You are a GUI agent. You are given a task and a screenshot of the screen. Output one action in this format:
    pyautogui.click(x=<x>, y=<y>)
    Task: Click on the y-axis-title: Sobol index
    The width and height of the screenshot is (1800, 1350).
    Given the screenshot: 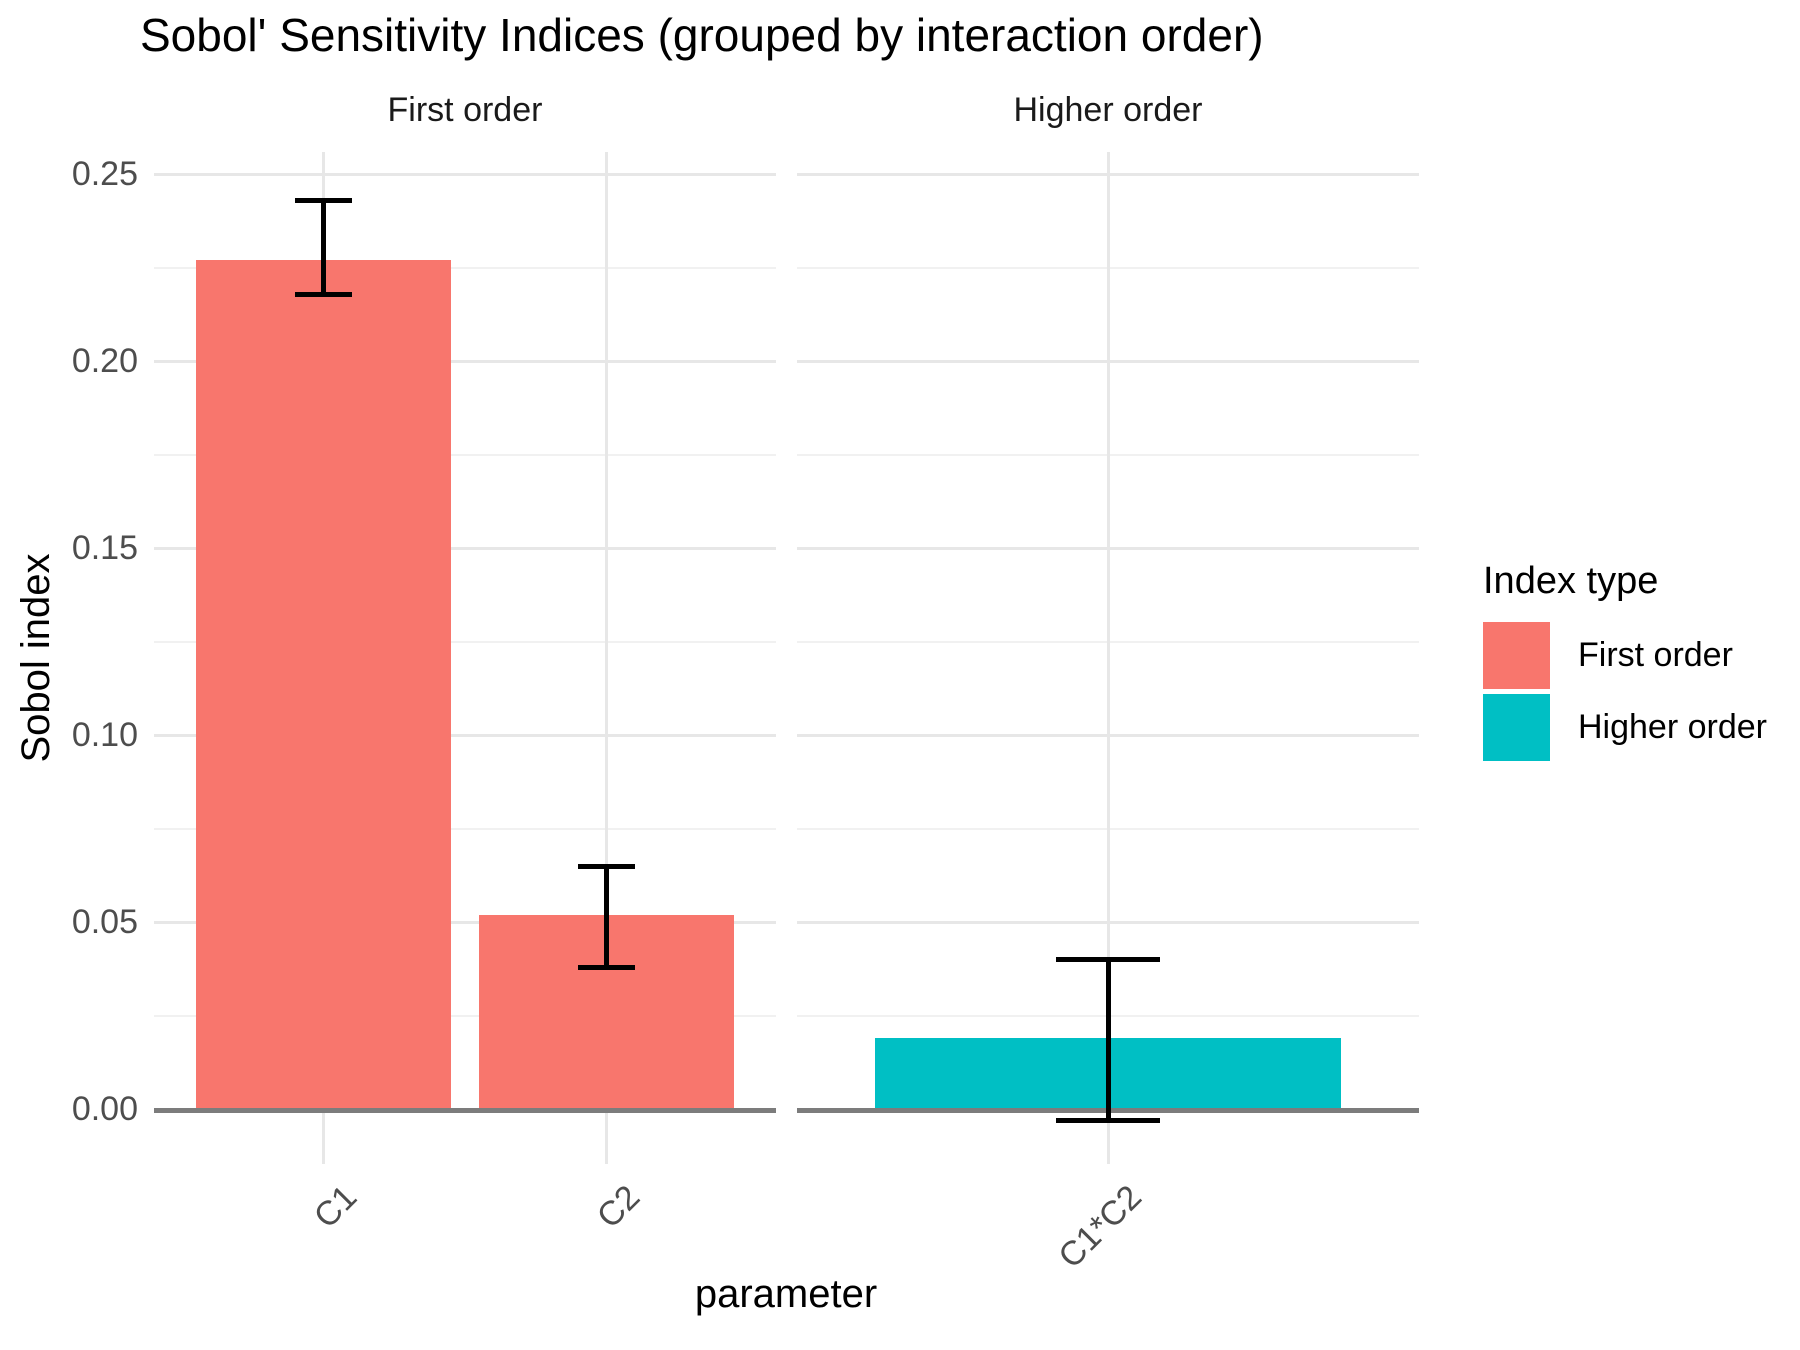 What is the action you would take?
    pyautogui.click(x=36, y=658)
    